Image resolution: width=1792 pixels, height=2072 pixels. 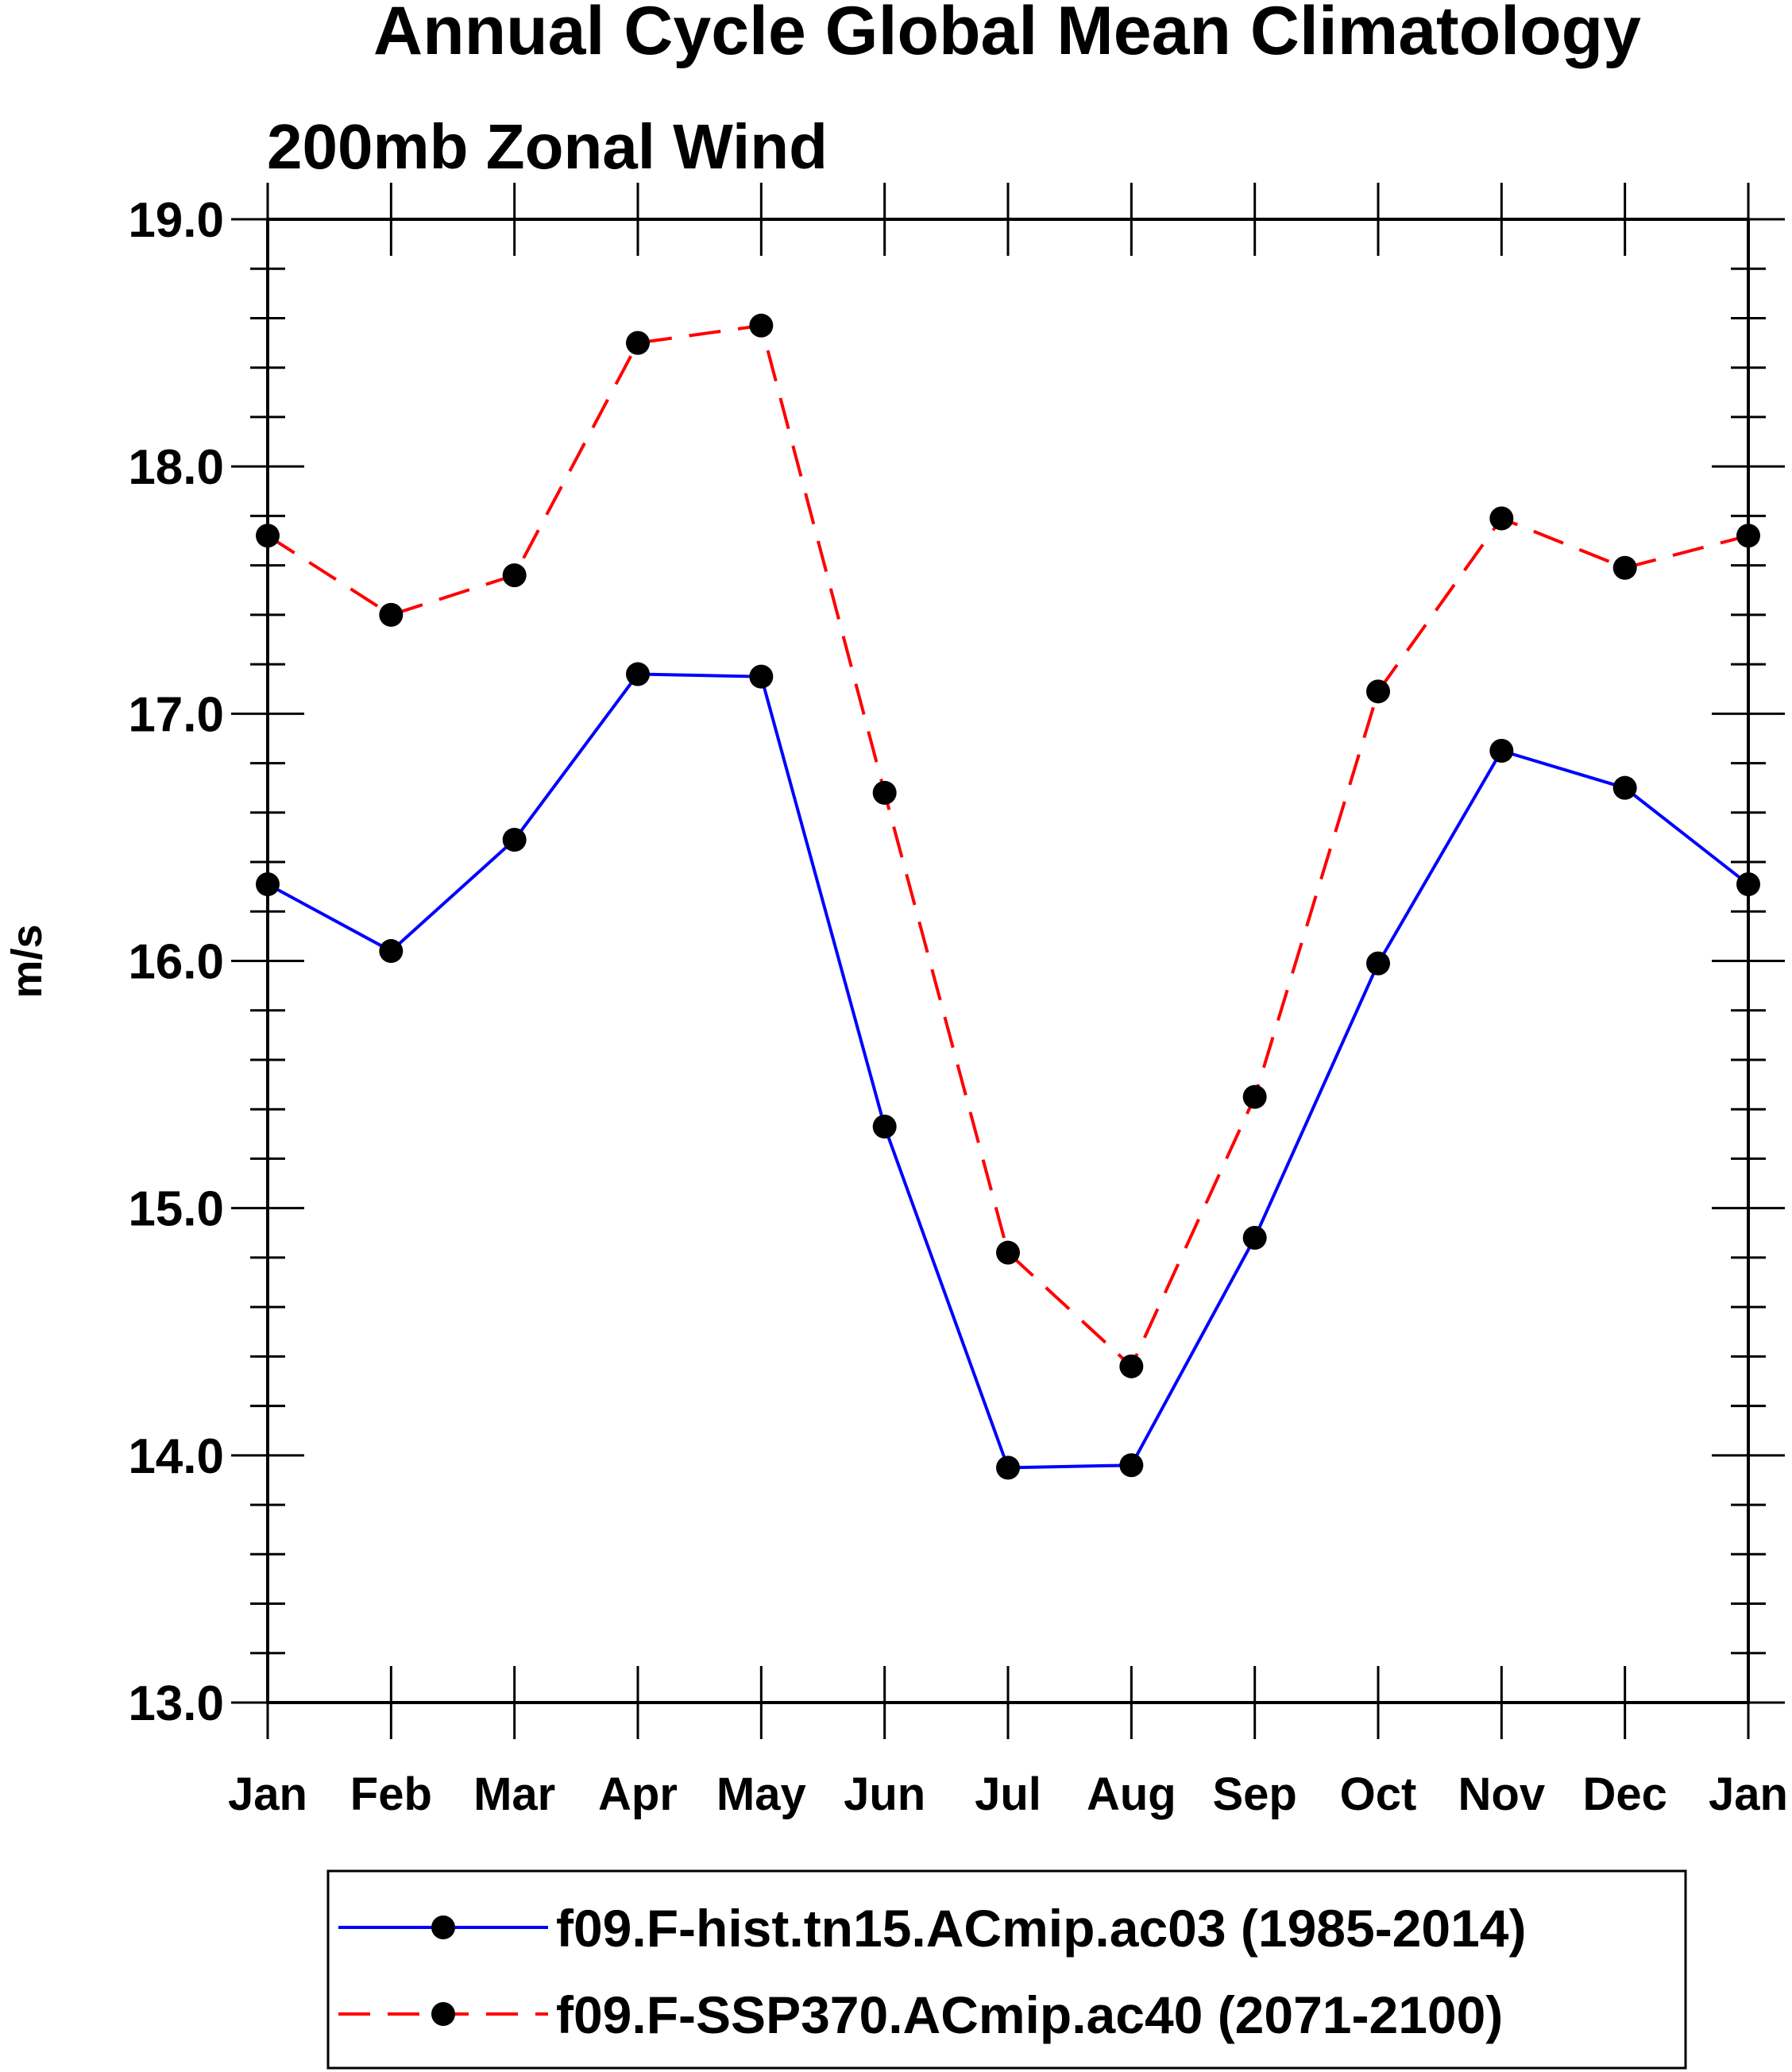 I want to click on y-tick-label: 13.0, so click(x=176, y=1703).